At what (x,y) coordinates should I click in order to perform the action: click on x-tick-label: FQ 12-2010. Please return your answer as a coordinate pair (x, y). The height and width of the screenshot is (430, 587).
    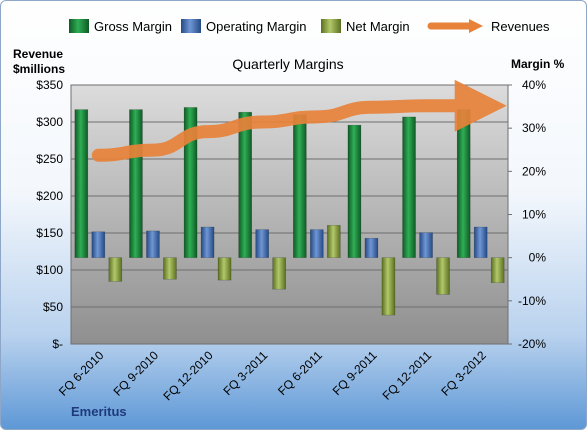
    Looking at the image, I should click on (187, 375).